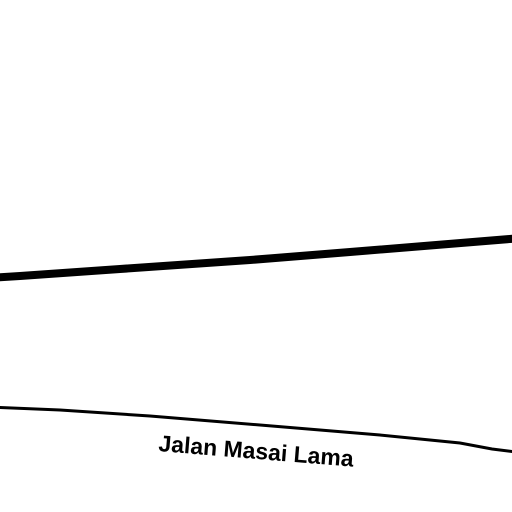 The image size is (512, 512). What do you see at coordinates (256, 430) in the screenshot?
I see `jalan-masai-lama-road` at bounding box center [256, 430].